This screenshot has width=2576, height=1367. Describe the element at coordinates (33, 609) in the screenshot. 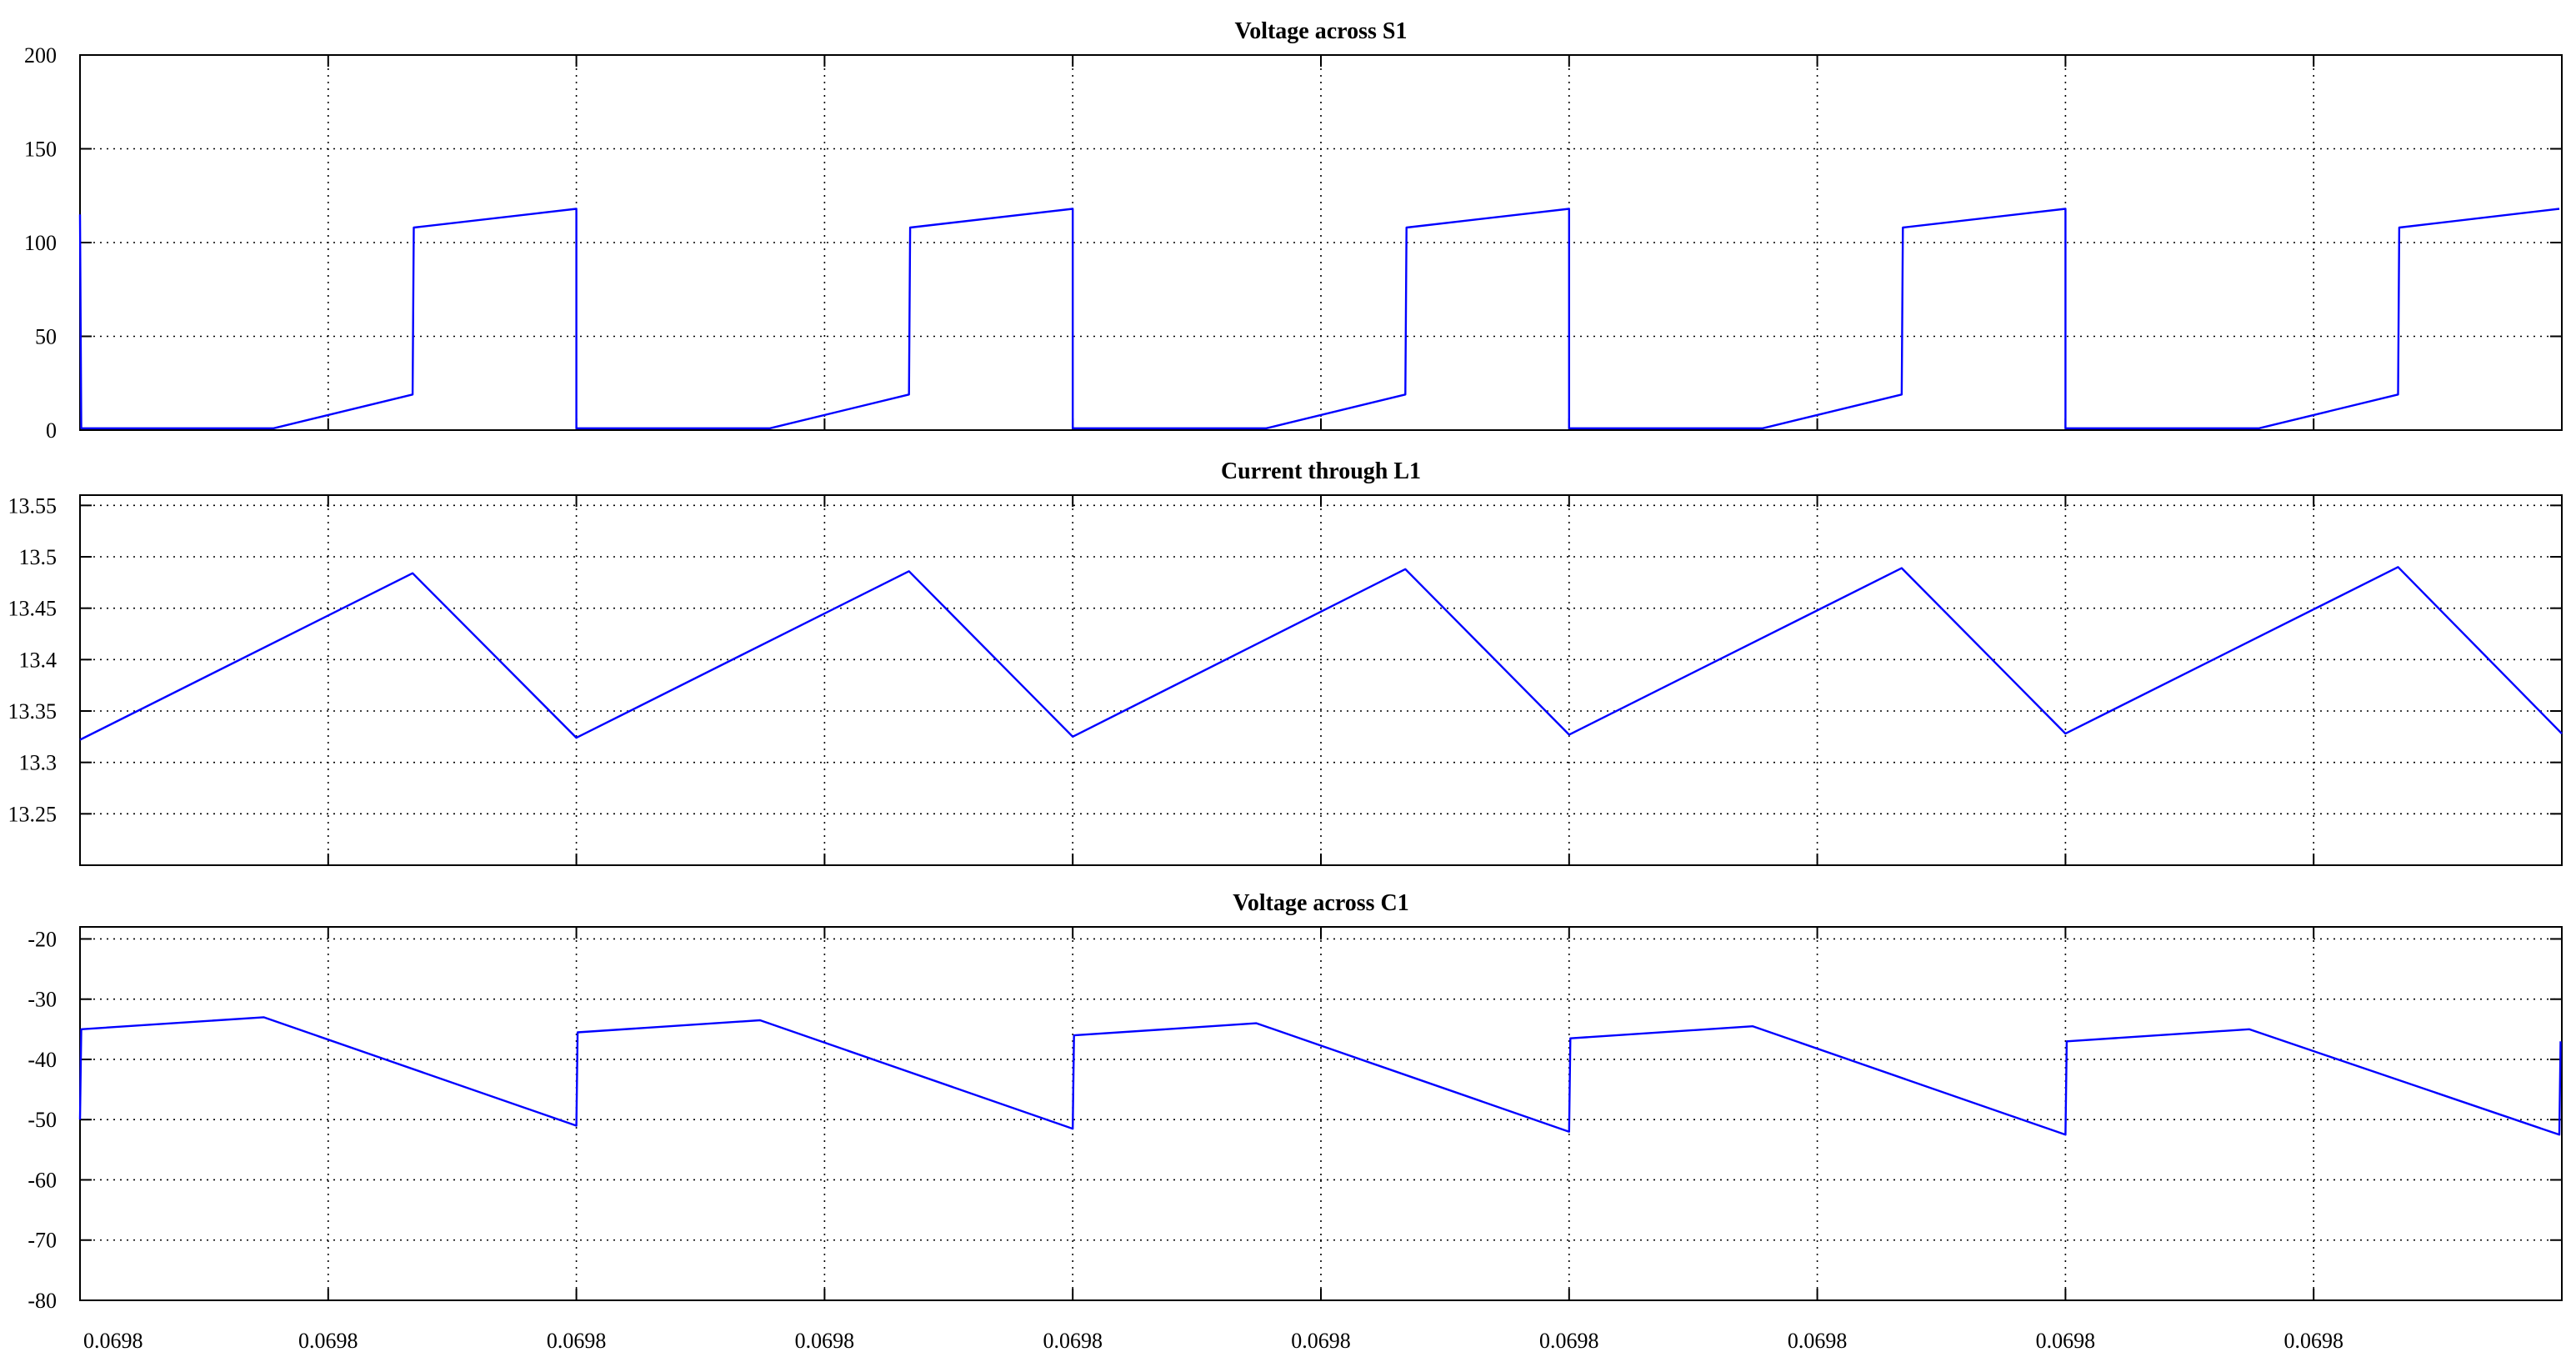

I see `y-tick-label: 13.45` at that location.